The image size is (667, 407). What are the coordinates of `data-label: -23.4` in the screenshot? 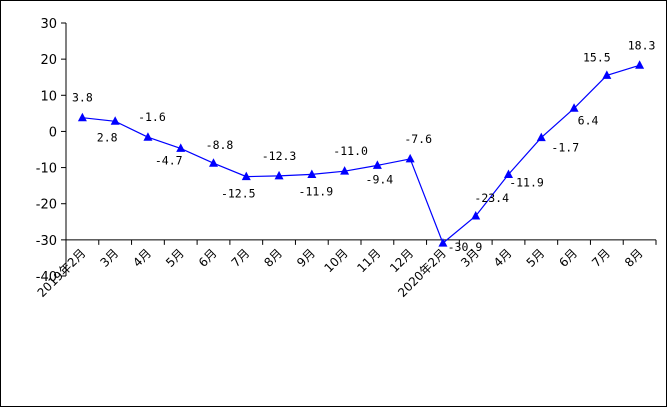 It's located at (491, 198).